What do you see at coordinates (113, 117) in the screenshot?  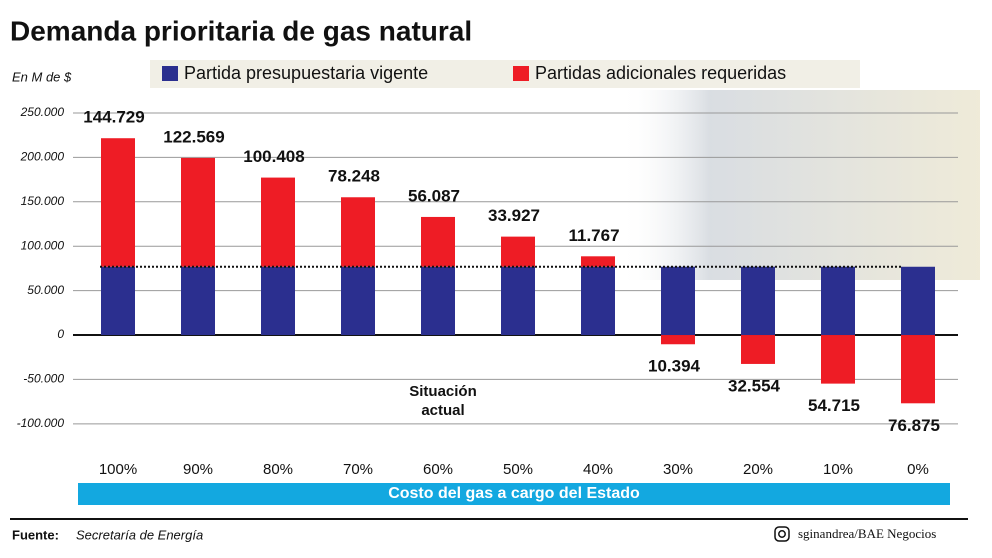 I see `value-label: 144.729` at bounding box center [113, 117].